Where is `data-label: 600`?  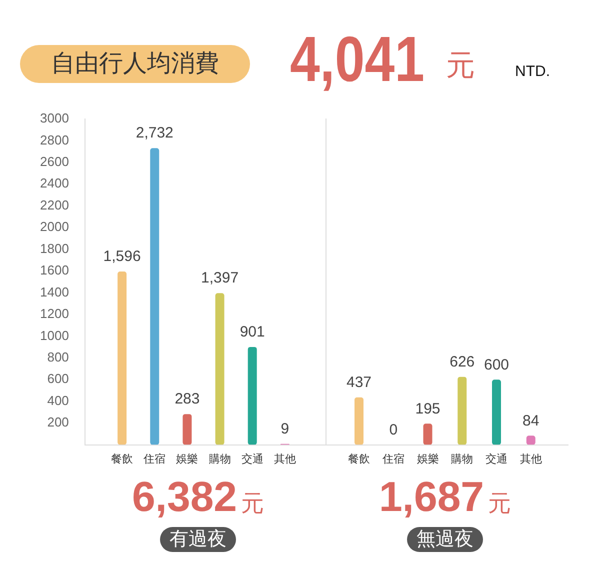
data-label: 600 is located at coordinates (497, 365).